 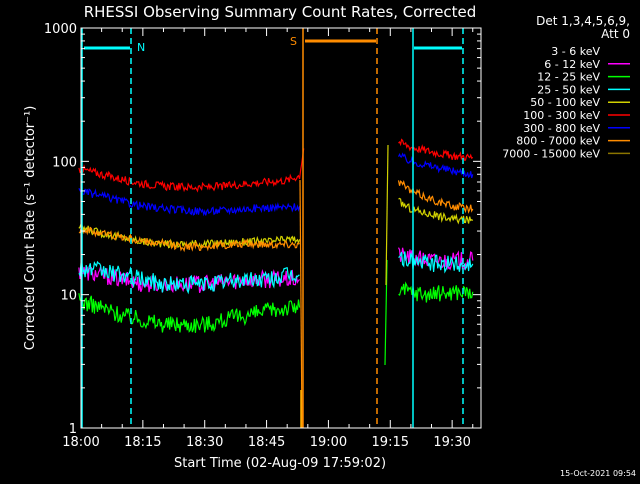 I want to click on y-tick-label: 10, so click(x=68, y=296).